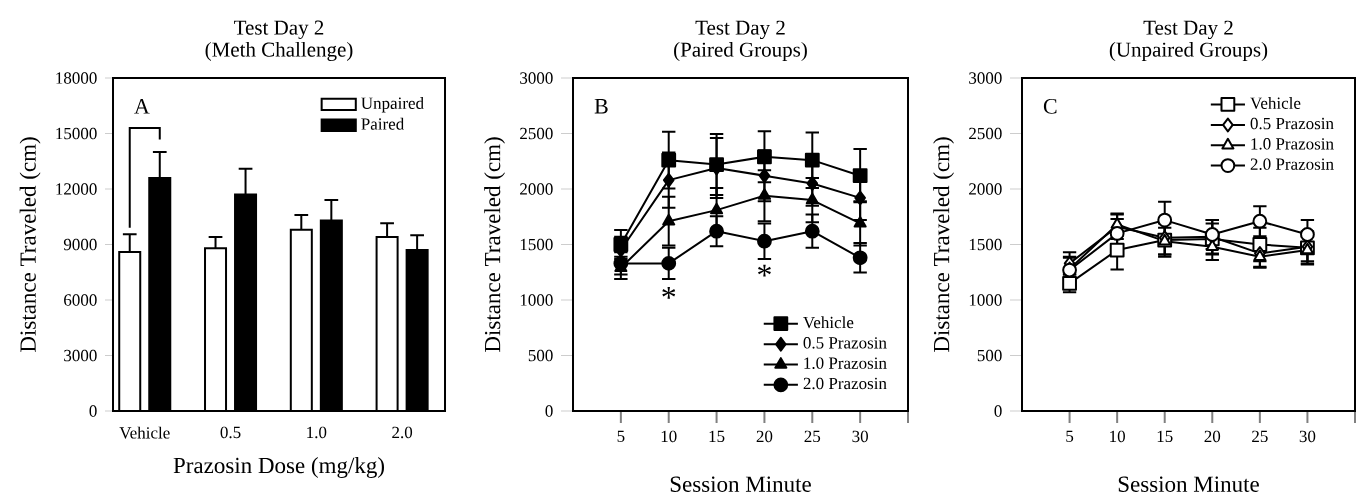  What do you see at coordinates (279, 51) in the screenshot?
I see `chart-subtitle: (Meth Challenge)` at bounding box center [279, 51].